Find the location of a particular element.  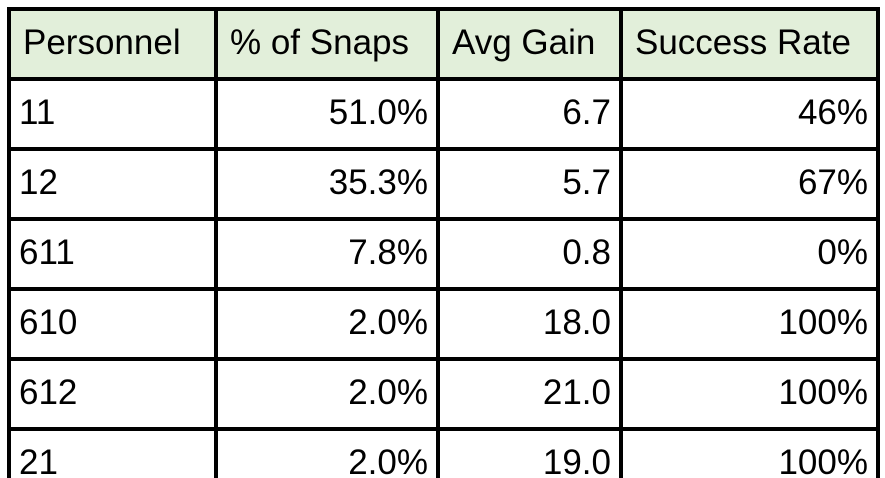

cell-avg-gain: 21.0 is located at coordinates (529, 394).